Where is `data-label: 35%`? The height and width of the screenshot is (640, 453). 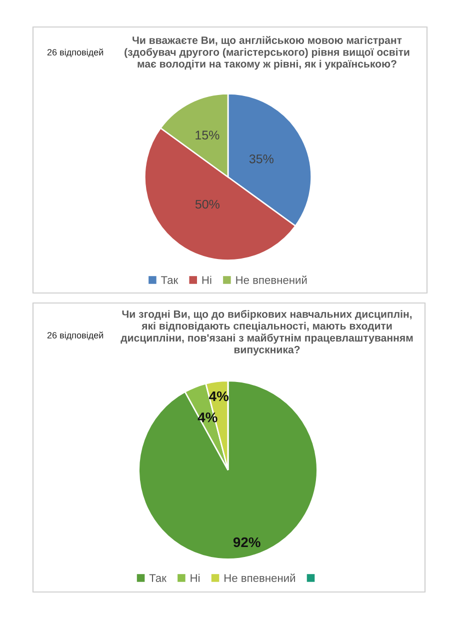 data-label: 35% is located at coordinates (261, 159).